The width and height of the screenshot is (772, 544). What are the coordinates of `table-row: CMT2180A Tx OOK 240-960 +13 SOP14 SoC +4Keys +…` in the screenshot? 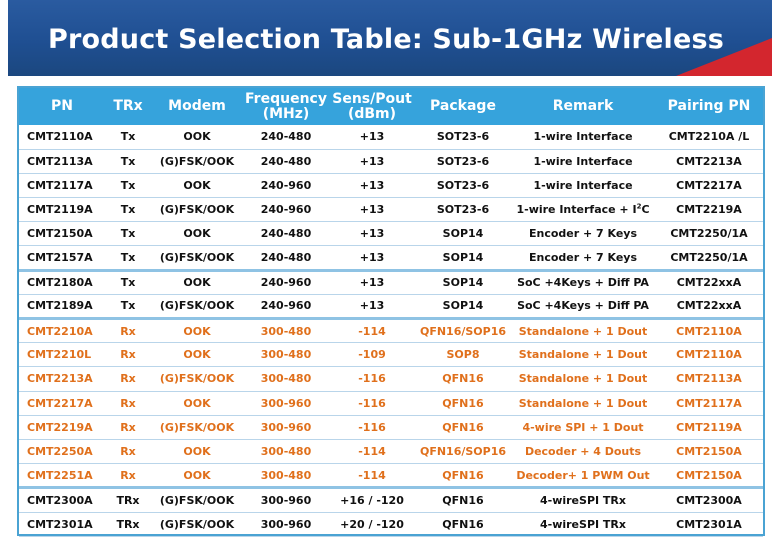 It's located at (391, 282).